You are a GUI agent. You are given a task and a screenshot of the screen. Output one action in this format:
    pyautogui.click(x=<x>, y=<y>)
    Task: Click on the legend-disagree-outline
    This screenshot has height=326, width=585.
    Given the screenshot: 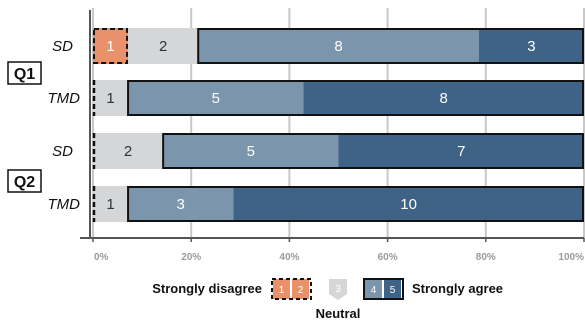 What is the action you would take?
    pyautogui.click(x=291, y=289)
    